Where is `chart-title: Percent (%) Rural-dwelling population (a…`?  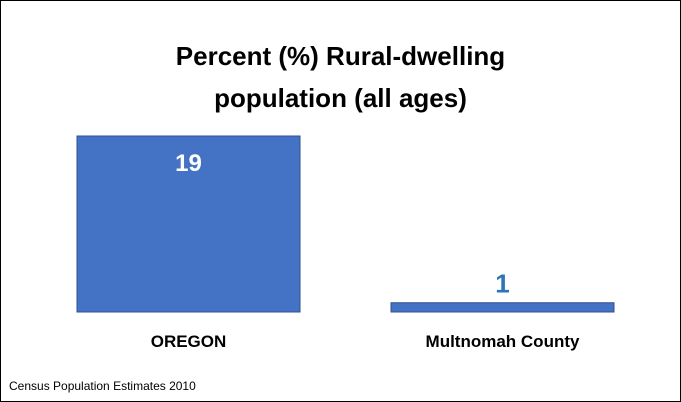 chart-title: Percent (%) Rural-dwelling population (a… is located at coordinates (340, 77).